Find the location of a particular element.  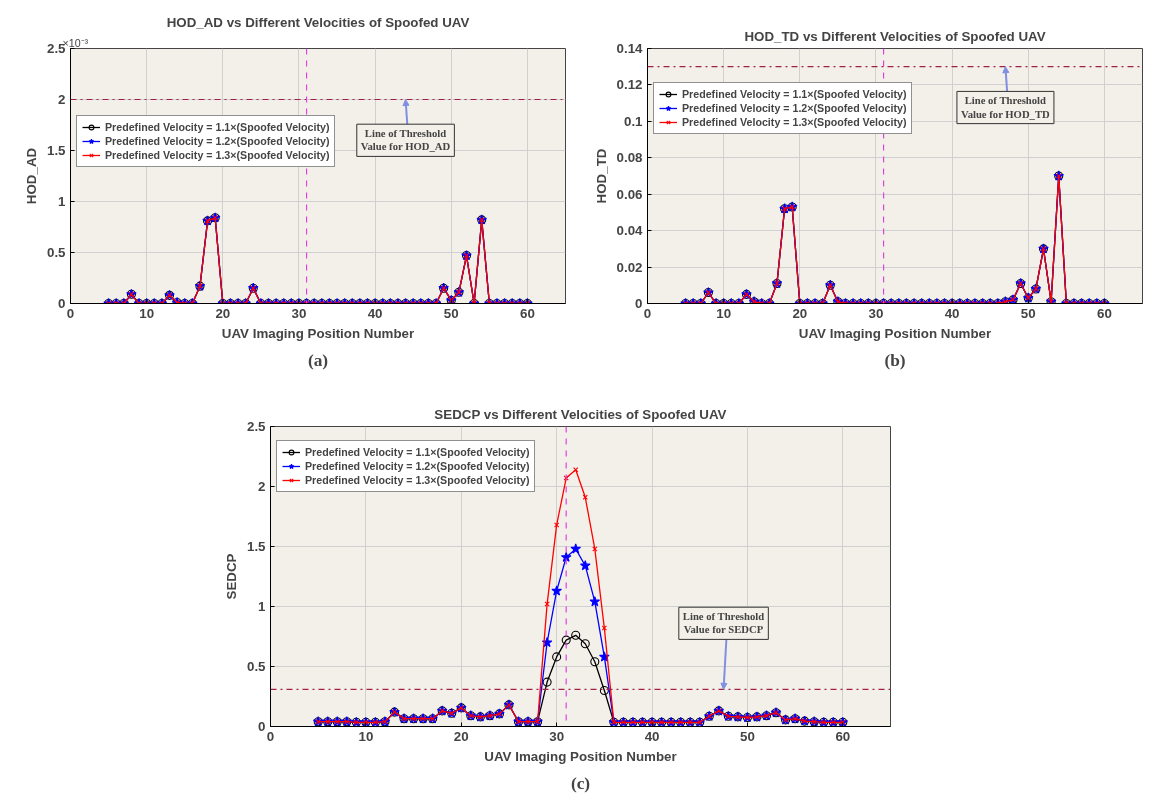

text: (b) is located at coordinates (895, 360).